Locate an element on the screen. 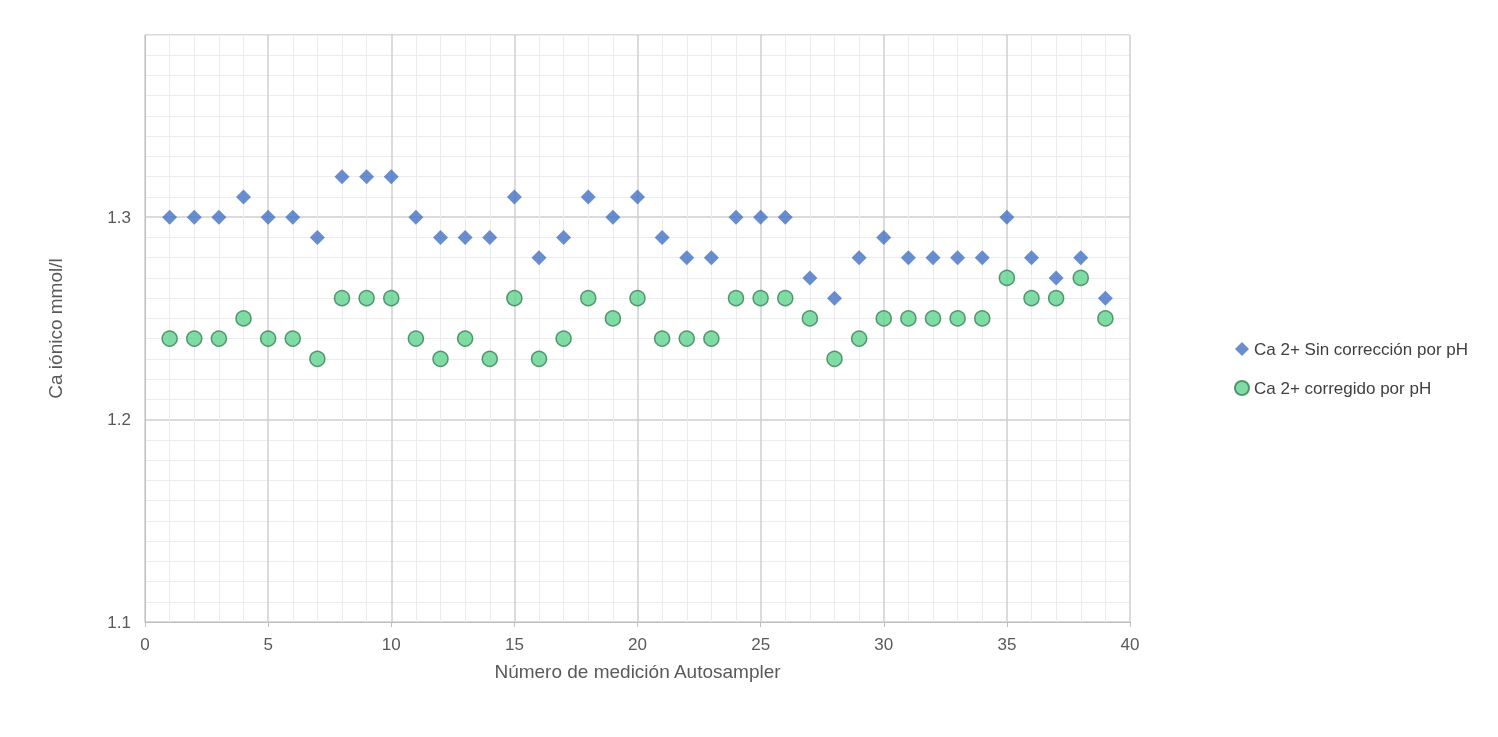  x-tick-label: 35 is located at coordinates (1007, 644).